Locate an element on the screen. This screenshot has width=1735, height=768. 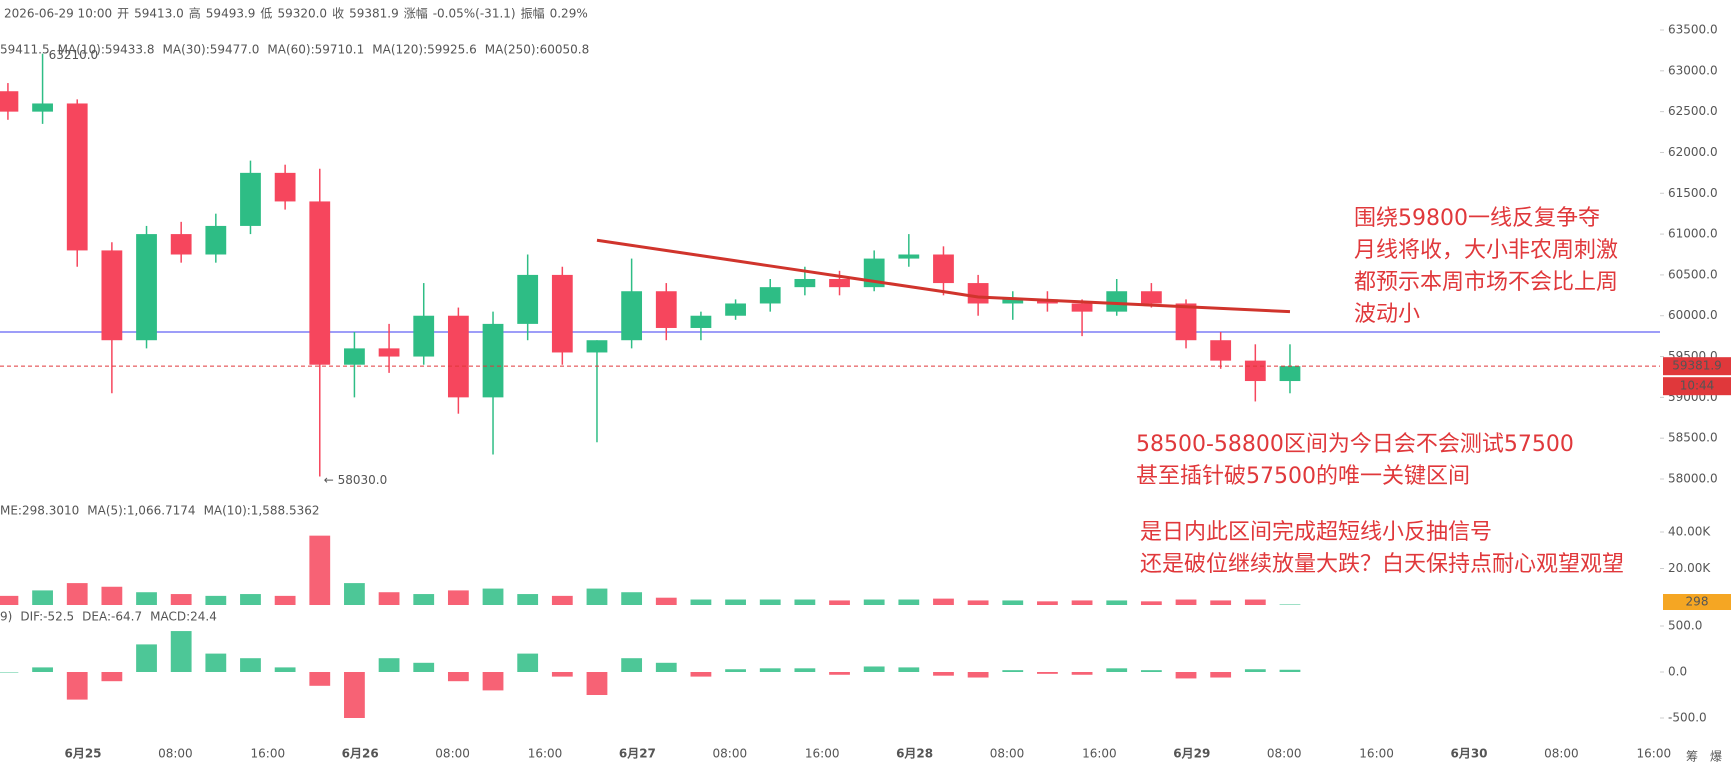
macd-legend: MACD:24.4 is located at coordinates (183, 617).